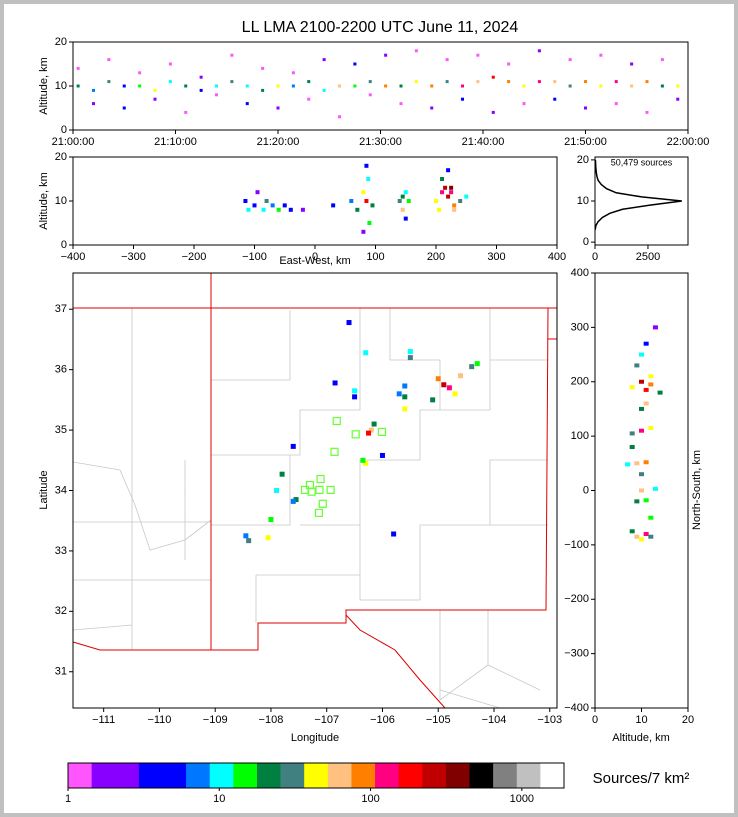 This screenshot has height=817, width=738. I want to click on y-tick-label: 36, so click(61, 370).